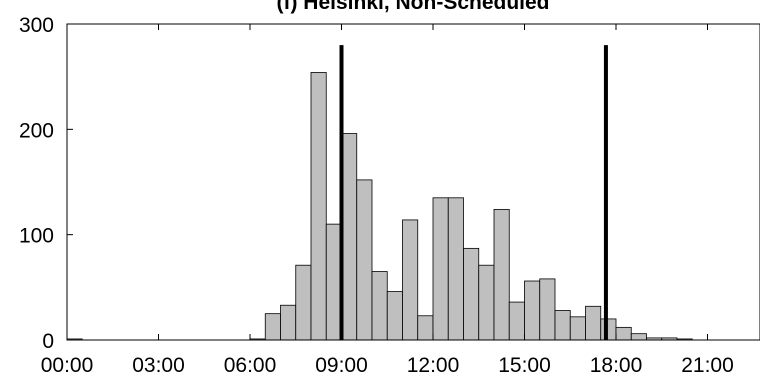 The width and height of the screenshot is (760, 381). I want to click on y-axis: 0 100 200 300, so click(46, 183).